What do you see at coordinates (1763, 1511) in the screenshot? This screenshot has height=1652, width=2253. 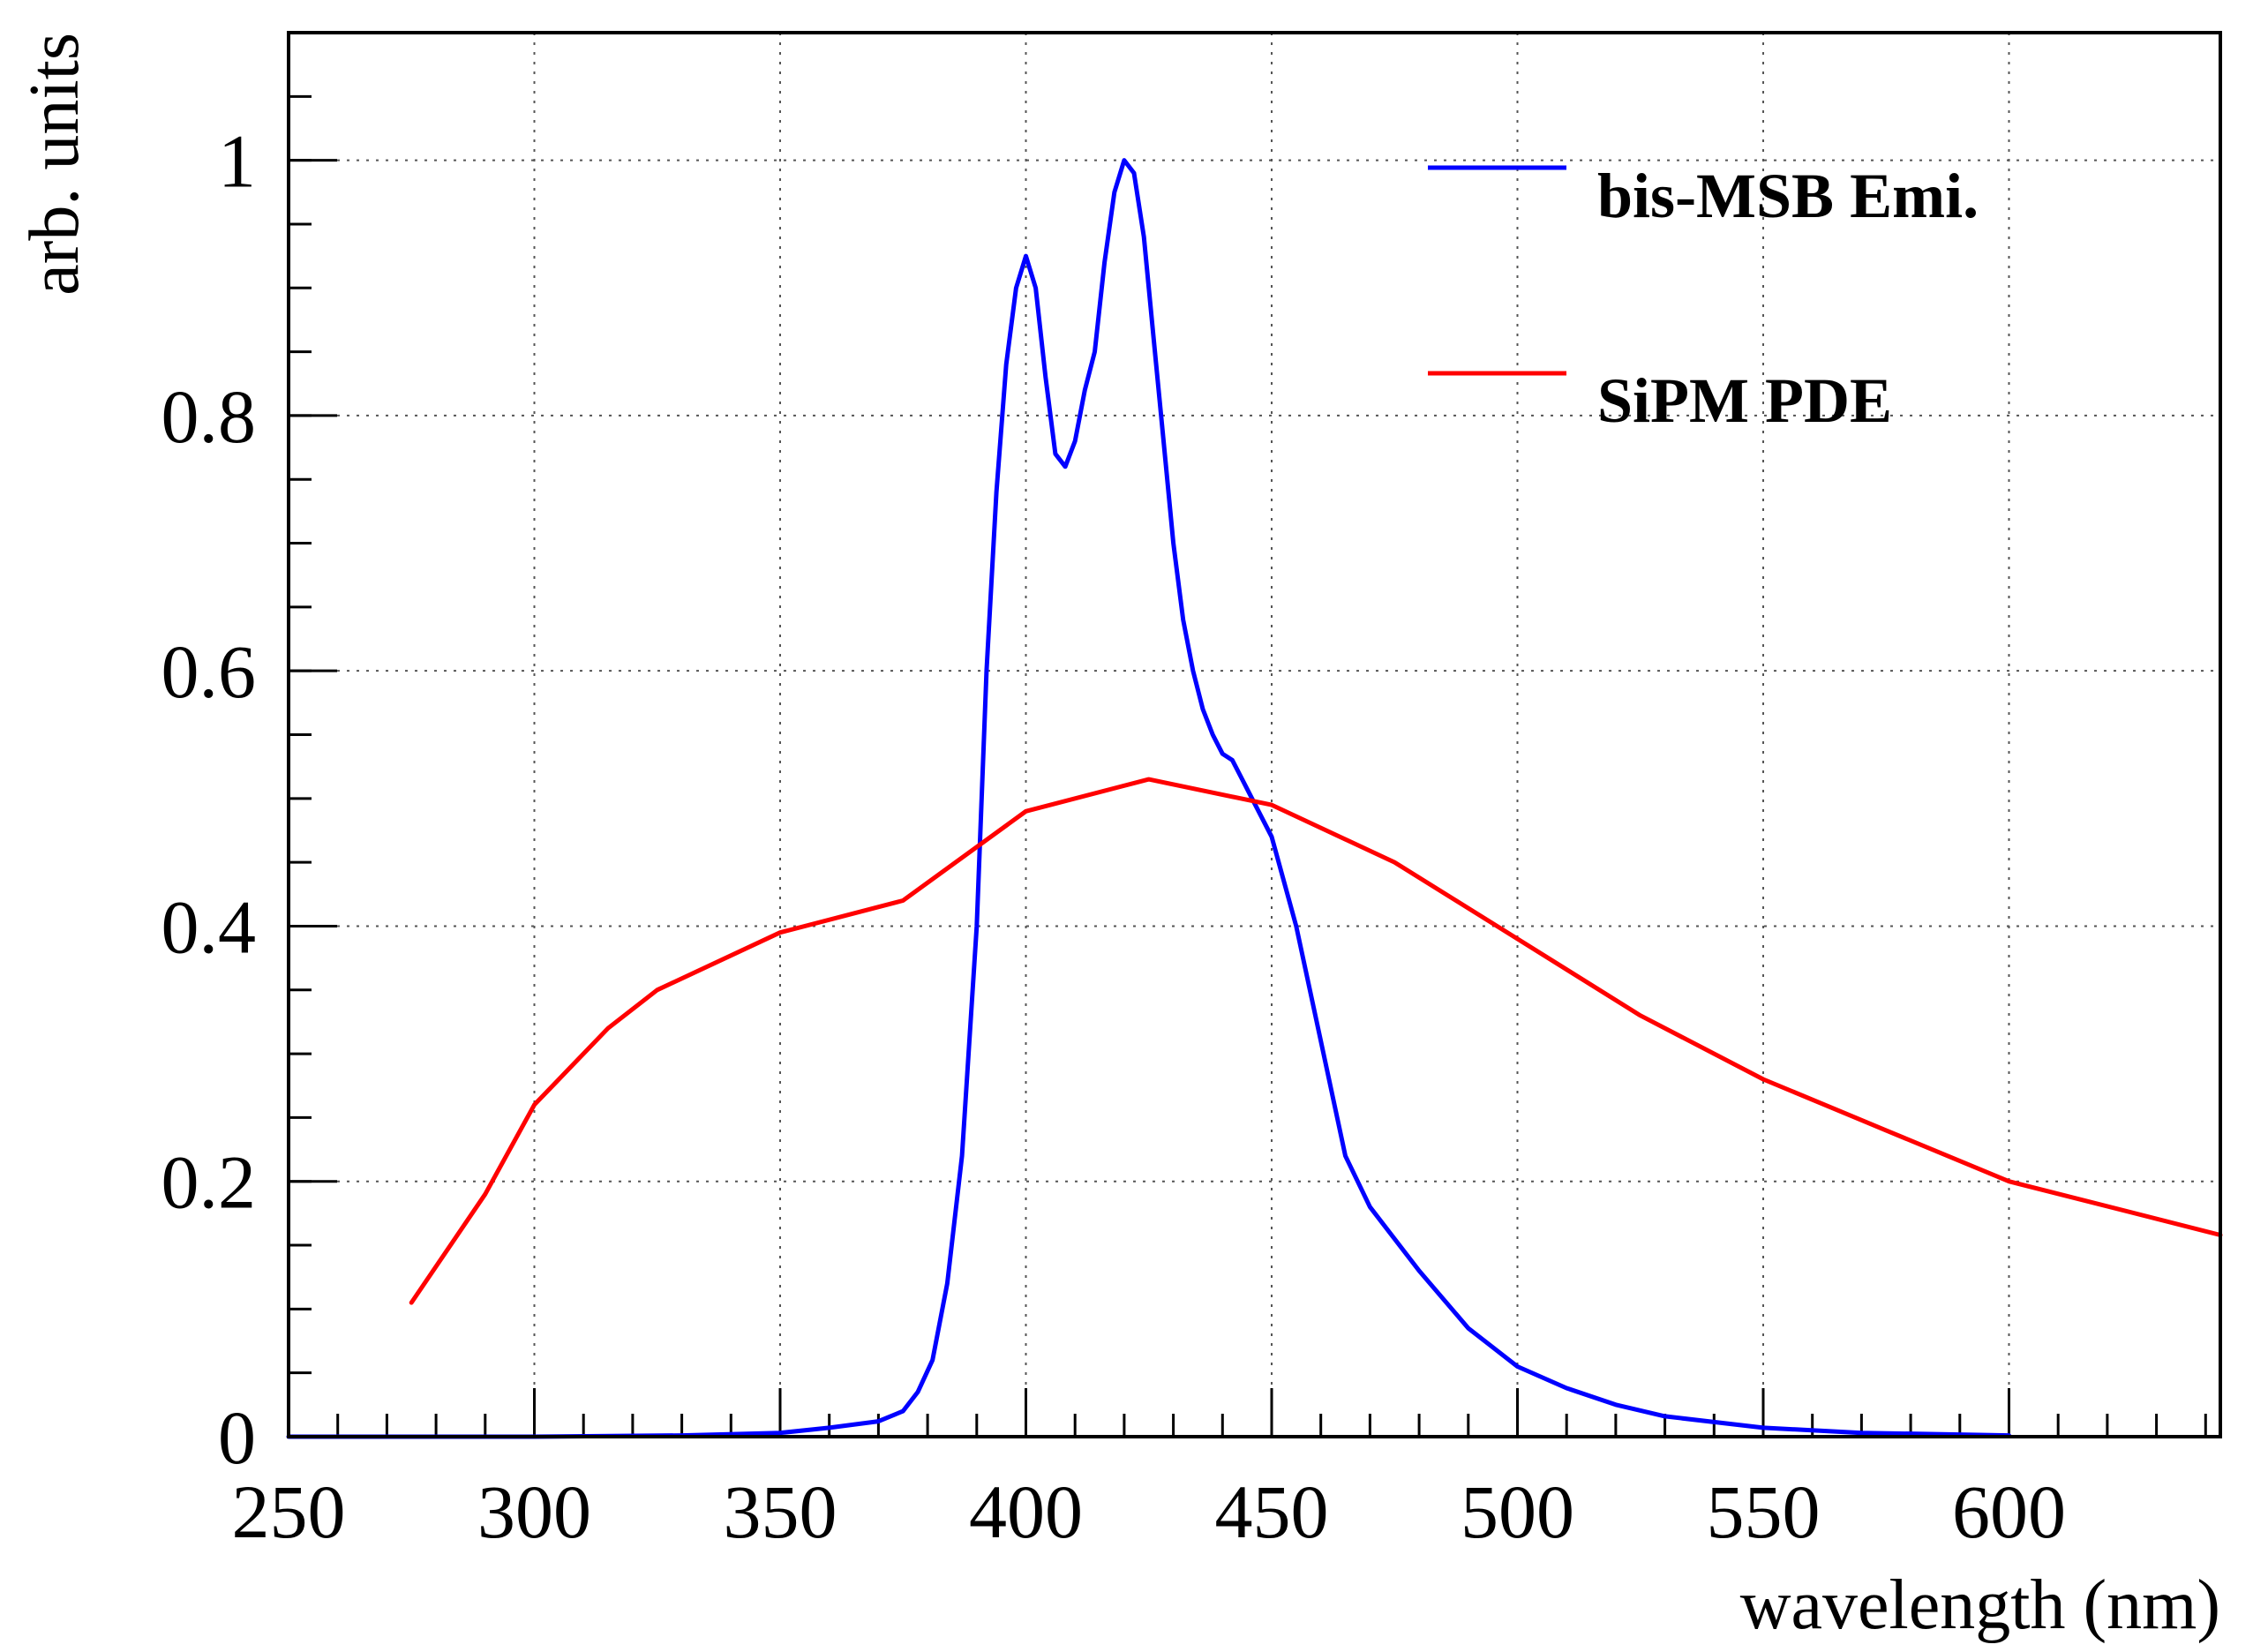 I see `x-tick-label-550: 550` at bounding box center [1763, 1511].